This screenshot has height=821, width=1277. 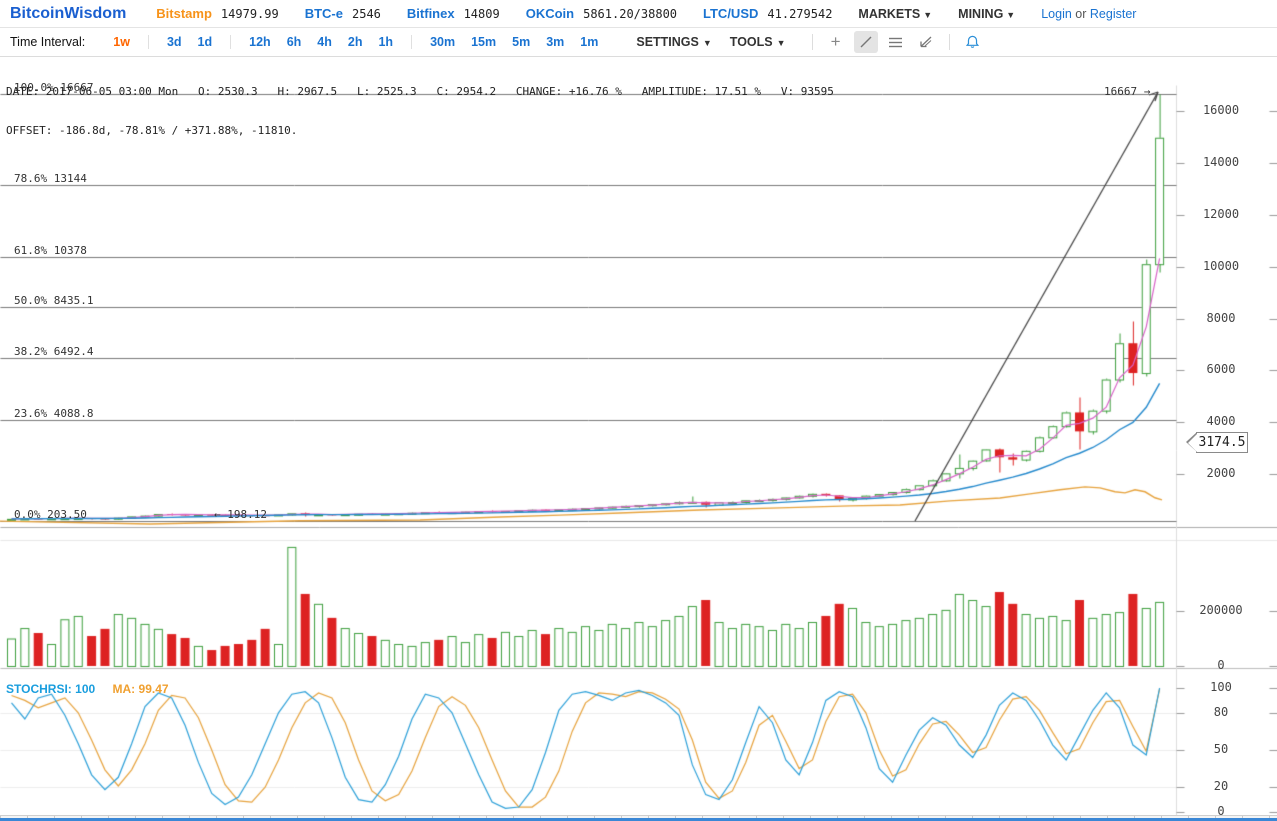 I want to click on app-logo: BitcoinWisdom, so click(x=68, y=13).